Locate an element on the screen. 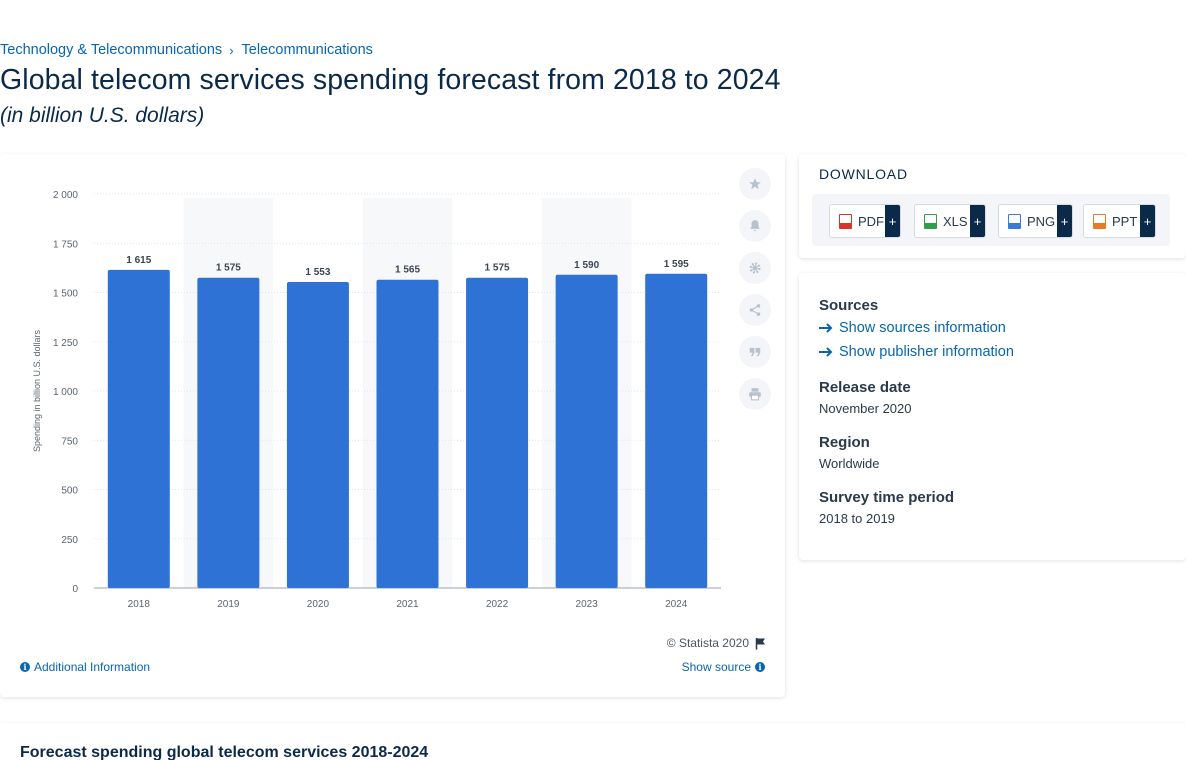  breadcrumb-link-technology: Technology & Telecommunications is located at coordinates (111, 50).